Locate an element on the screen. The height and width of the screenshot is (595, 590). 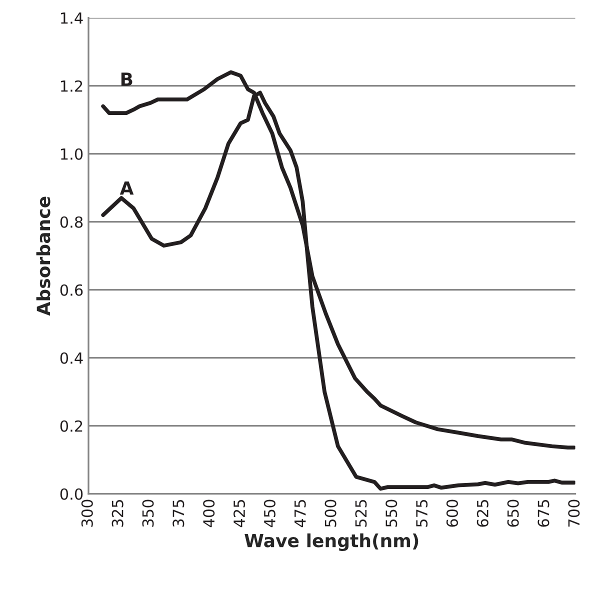
y-tick-label: 1.4 is located at coordinates (72, 18).